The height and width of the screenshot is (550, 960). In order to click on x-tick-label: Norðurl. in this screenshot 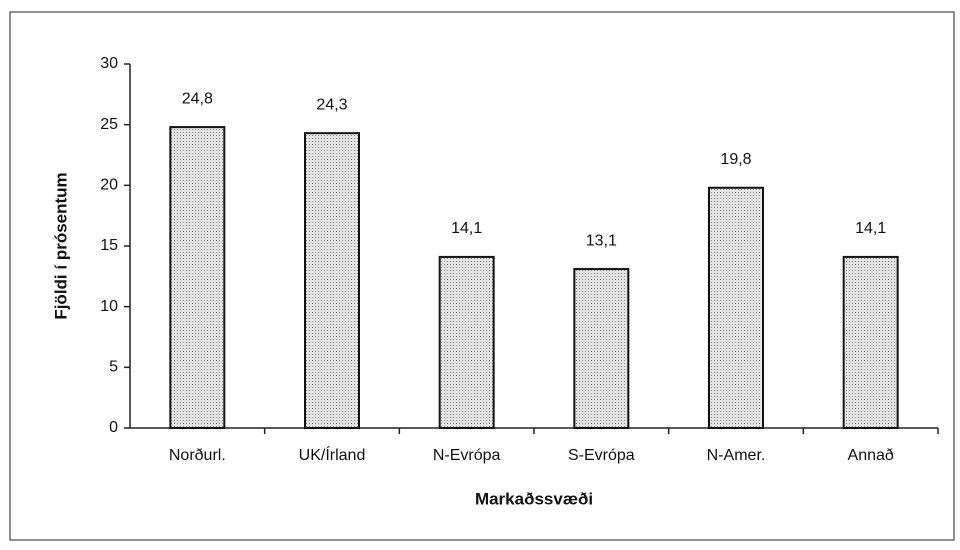, I will do `click(197, 455)`.